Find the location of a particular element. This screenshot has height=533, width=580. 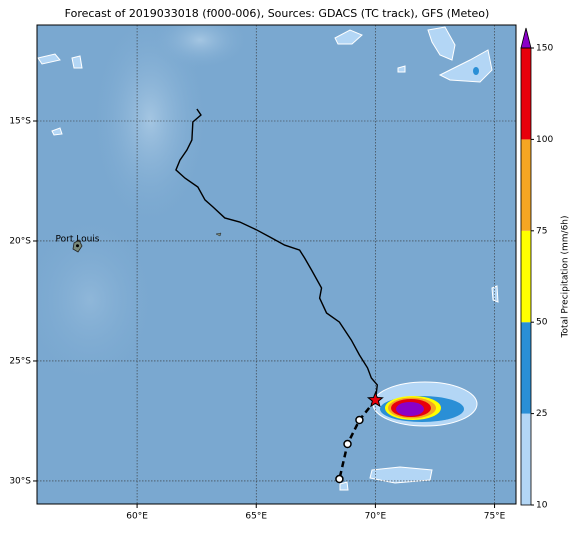

place-marker is located at coordinates (78, 246).